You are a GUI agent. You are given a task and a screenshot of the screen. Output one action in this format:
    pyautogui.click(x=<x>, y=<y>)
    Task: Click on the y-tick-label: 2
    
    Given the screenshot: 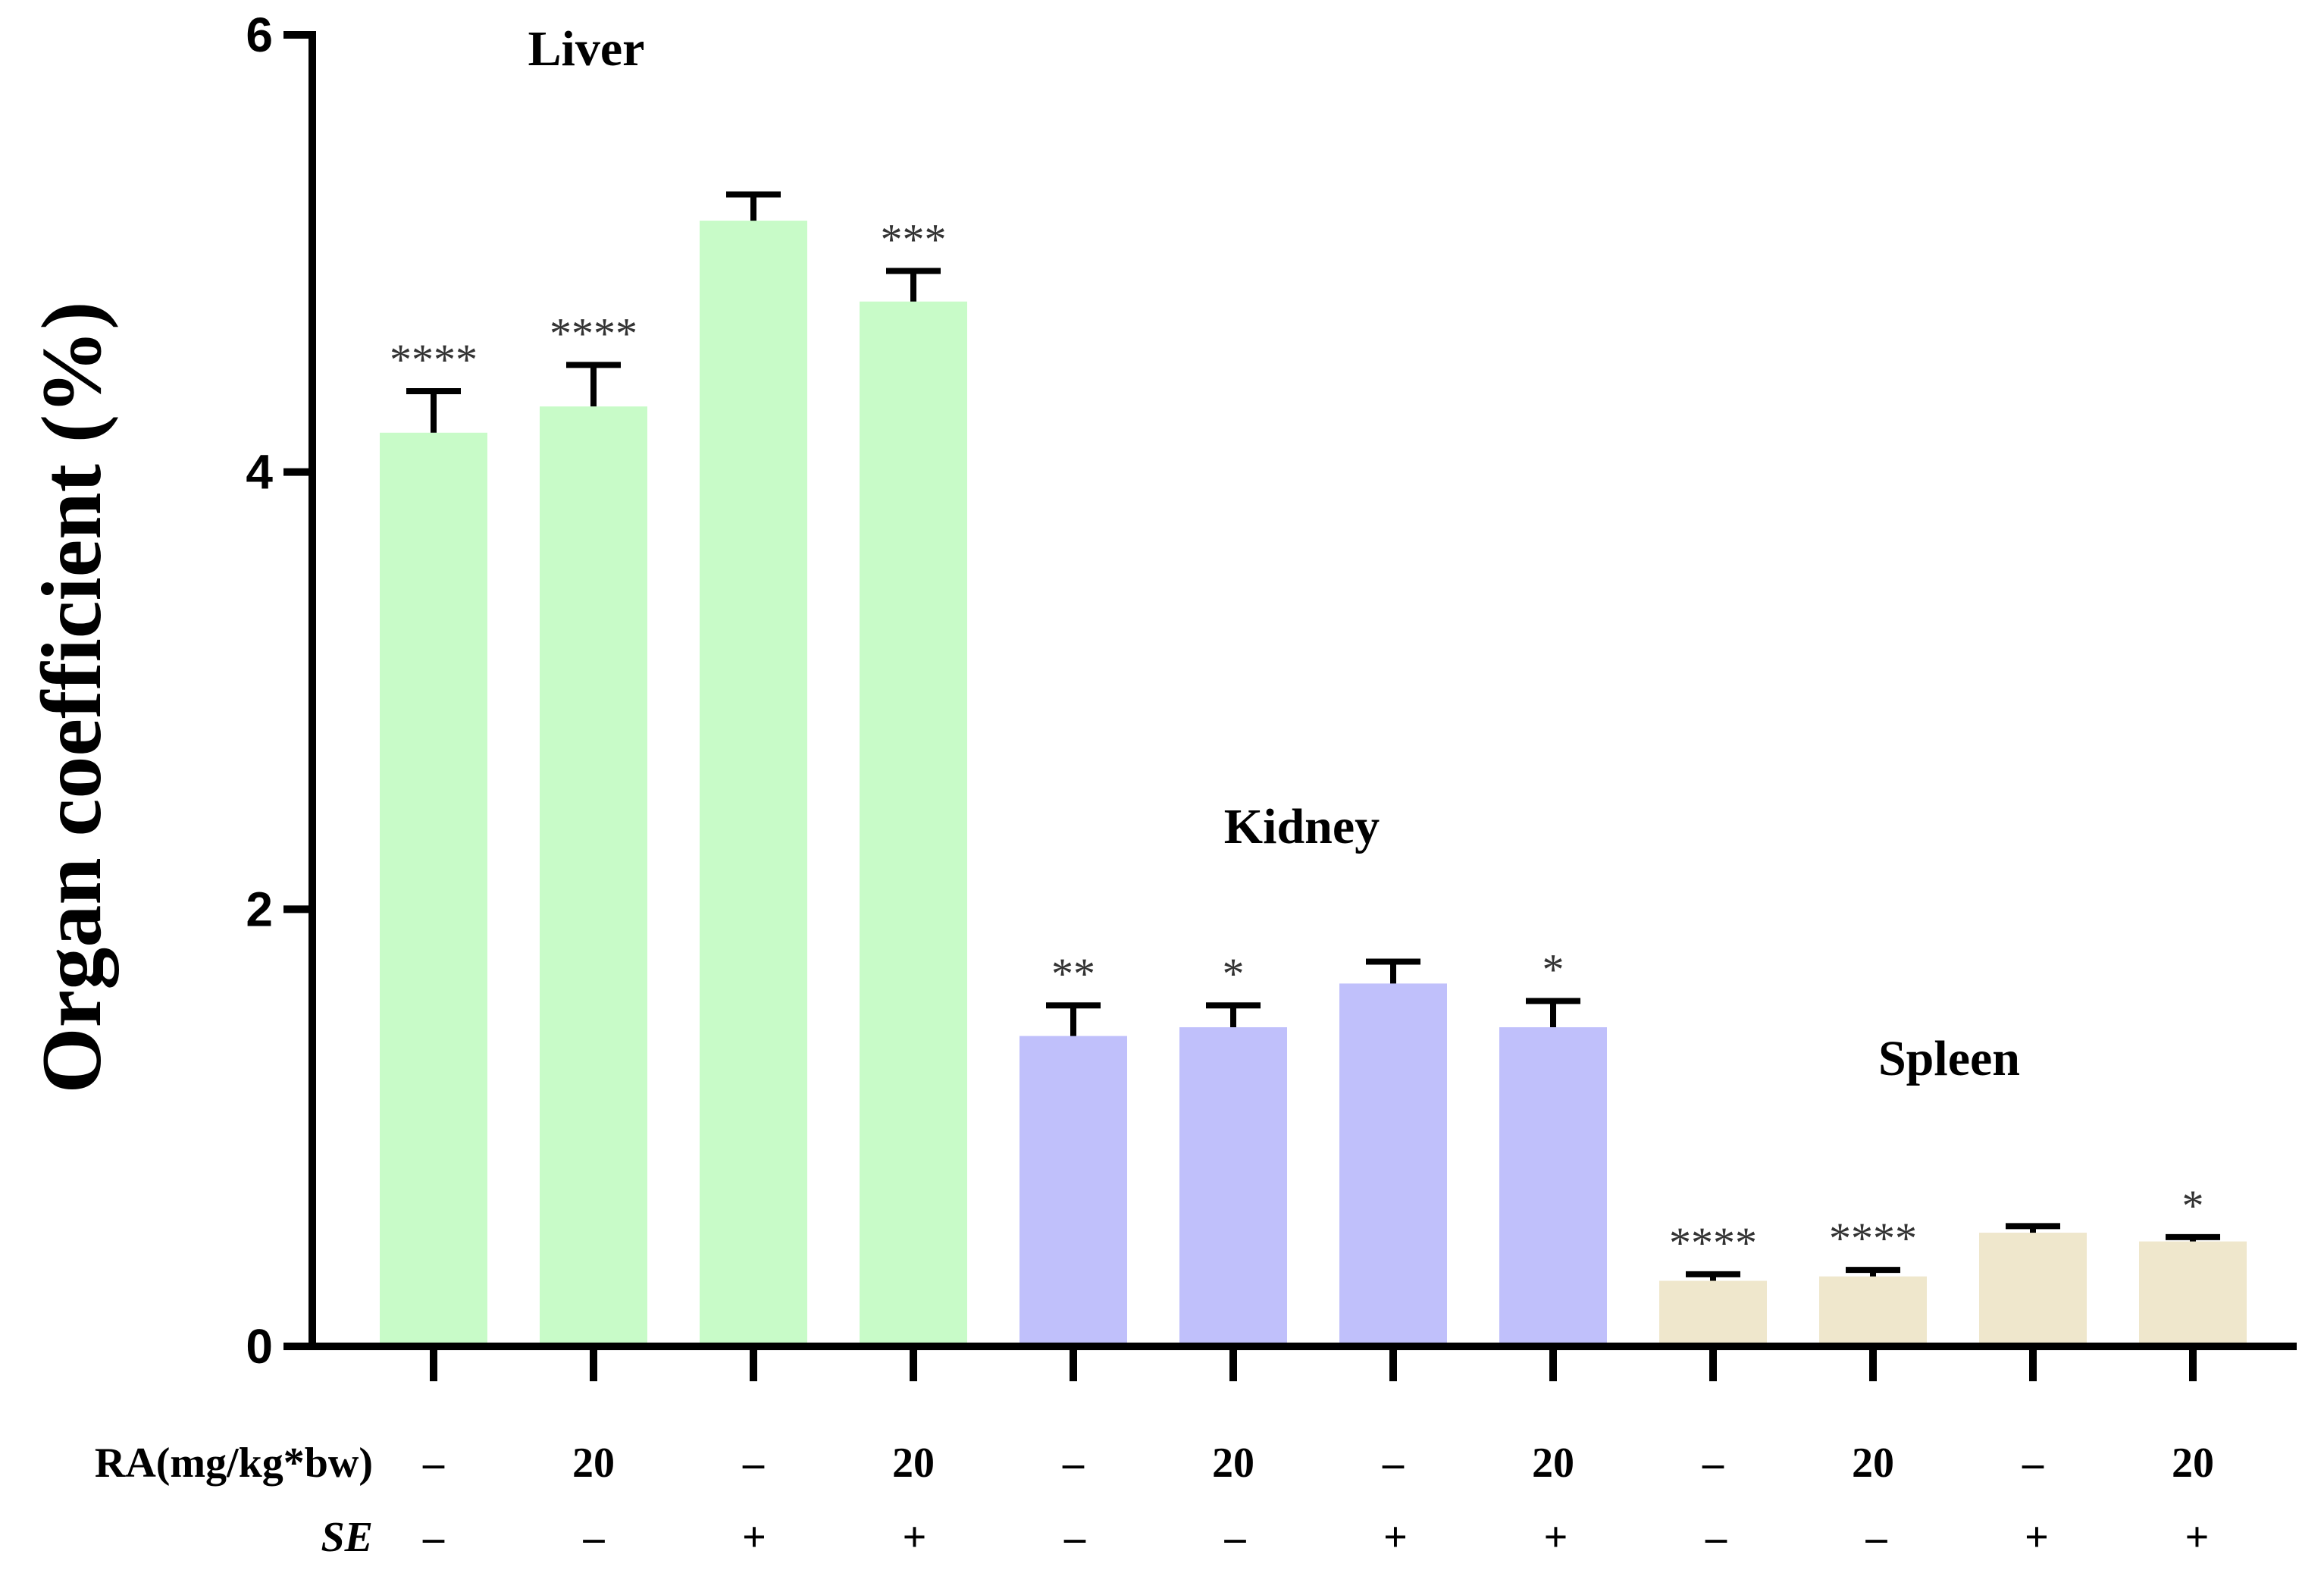 What is the action you would take?
    pyautogui.click(x=259, y=909)
    